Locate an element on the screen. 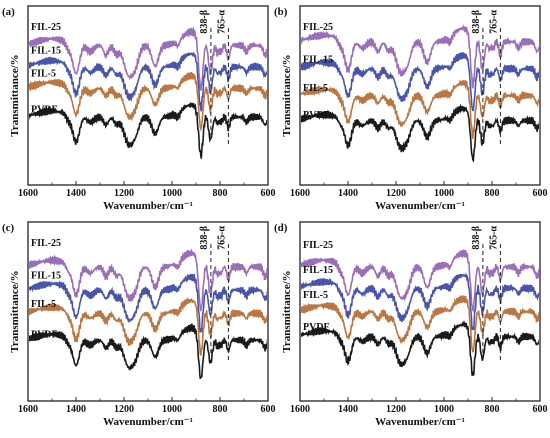 This screenshot has width=550, height=438. panel-label: (a) is located at coordinates (8, 12).